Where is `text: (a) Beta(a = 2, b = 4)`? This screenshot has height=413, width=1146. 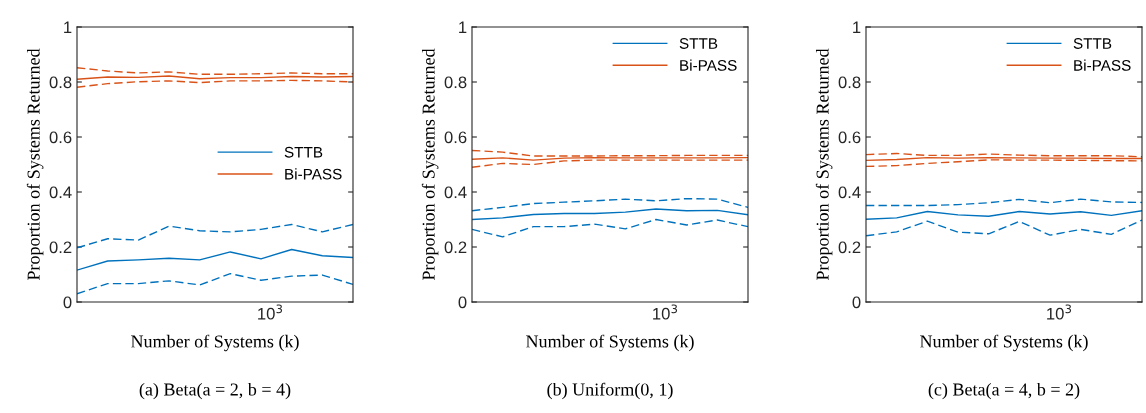 text: (a) Beta(a = 2, b = 4) is located at coordinates (215, 391).